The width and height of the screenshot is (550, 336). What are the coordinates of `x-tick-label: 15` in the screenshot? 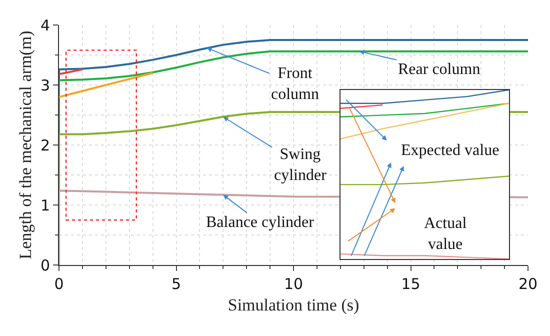 It's located at (410, 284).